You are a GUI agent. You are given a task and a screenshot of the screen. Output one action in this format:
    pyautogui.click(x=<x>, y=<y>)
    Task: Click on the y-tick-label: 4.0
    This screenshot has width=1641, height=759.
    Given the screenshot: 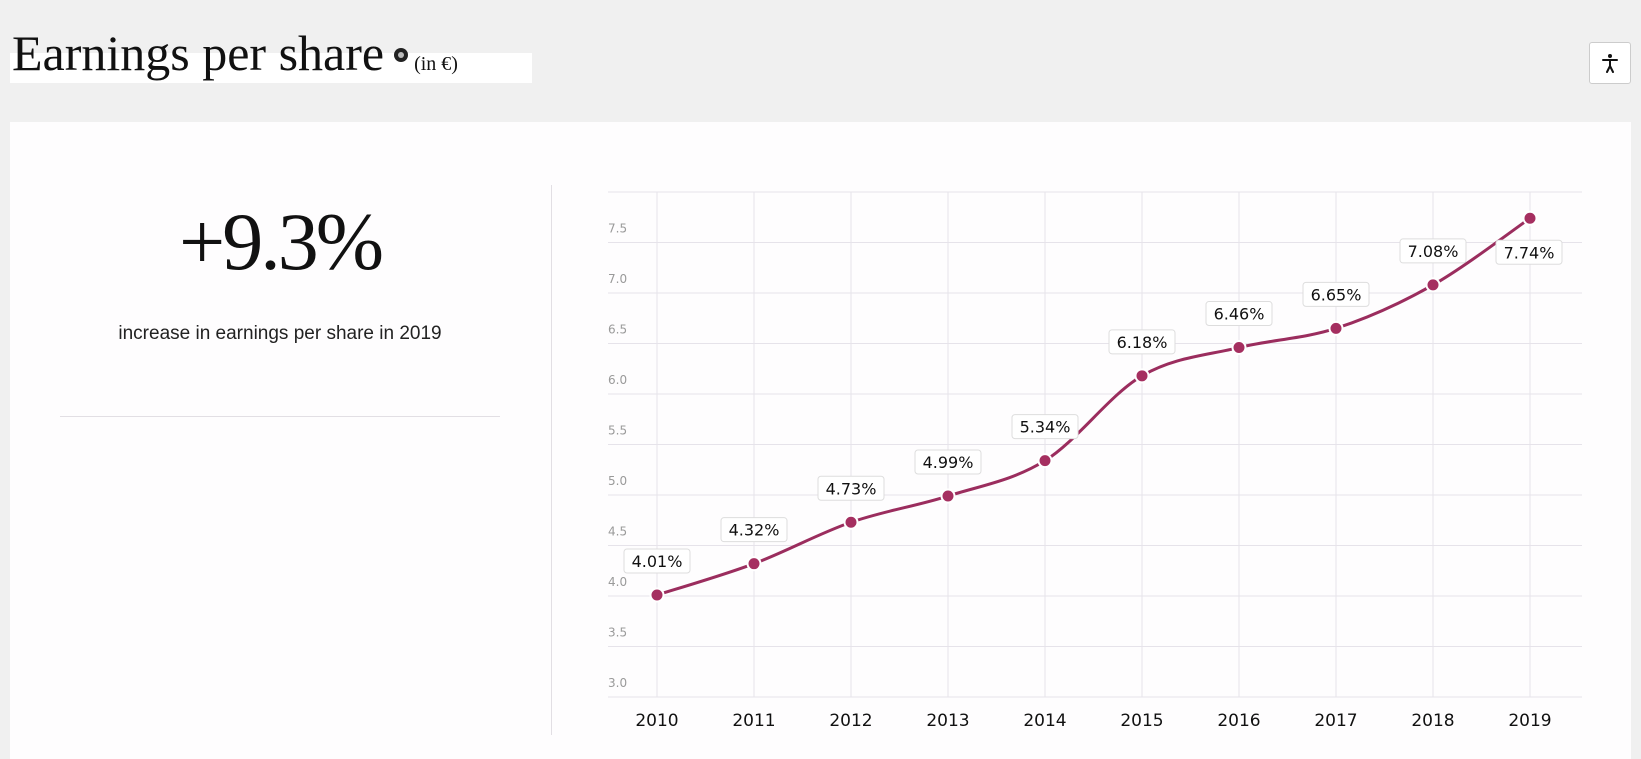 What is the action you would take?
    pyautogui.click(x=617, y=582)
    